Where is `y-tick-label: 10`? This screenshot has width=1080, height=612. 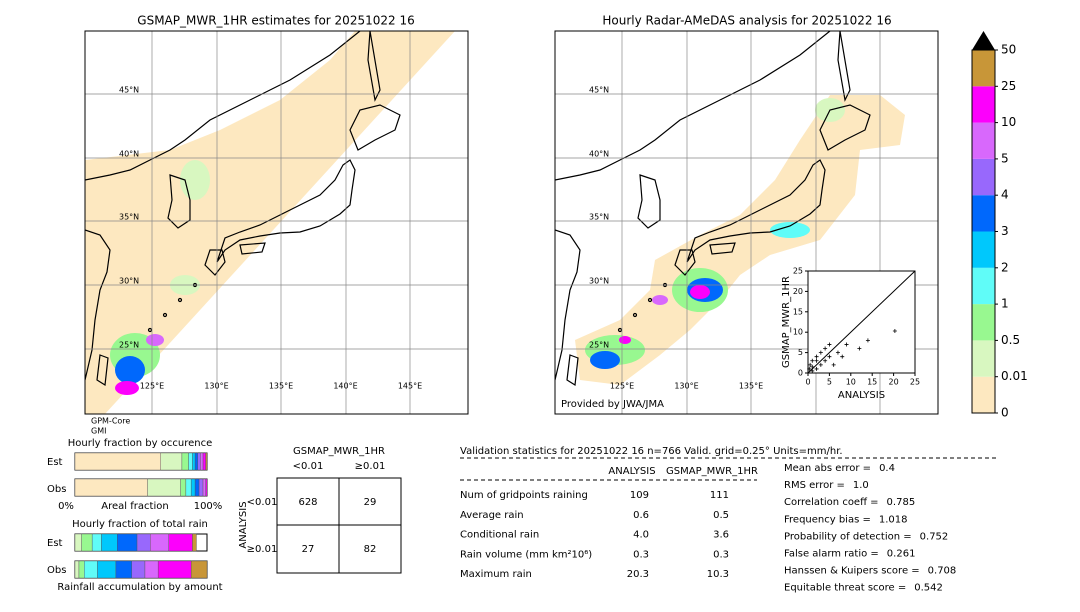
y-tick-label: 10 is located at coordinates (798, 332).